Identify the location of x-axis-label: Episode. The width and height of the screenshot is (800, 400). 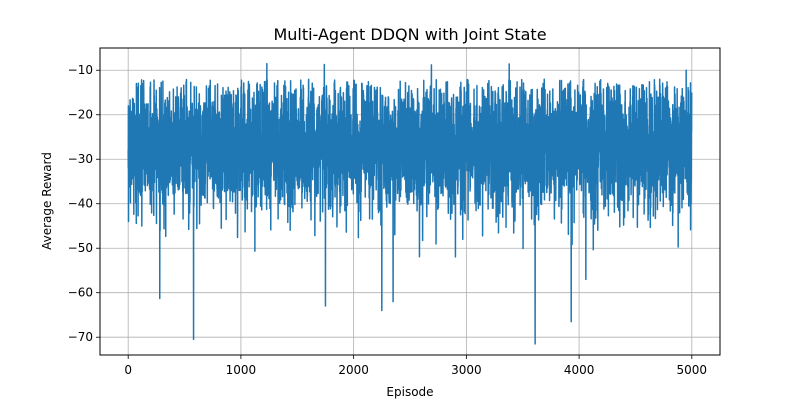
(409, 392).